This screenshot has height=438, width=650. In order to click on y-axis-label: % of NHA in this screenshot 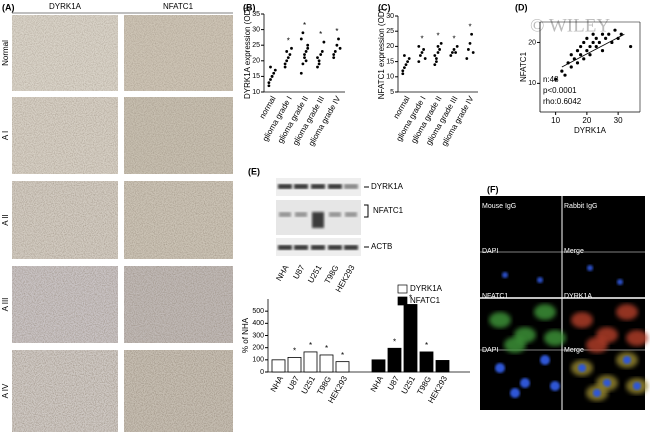, I will do `click(245, 335)`.